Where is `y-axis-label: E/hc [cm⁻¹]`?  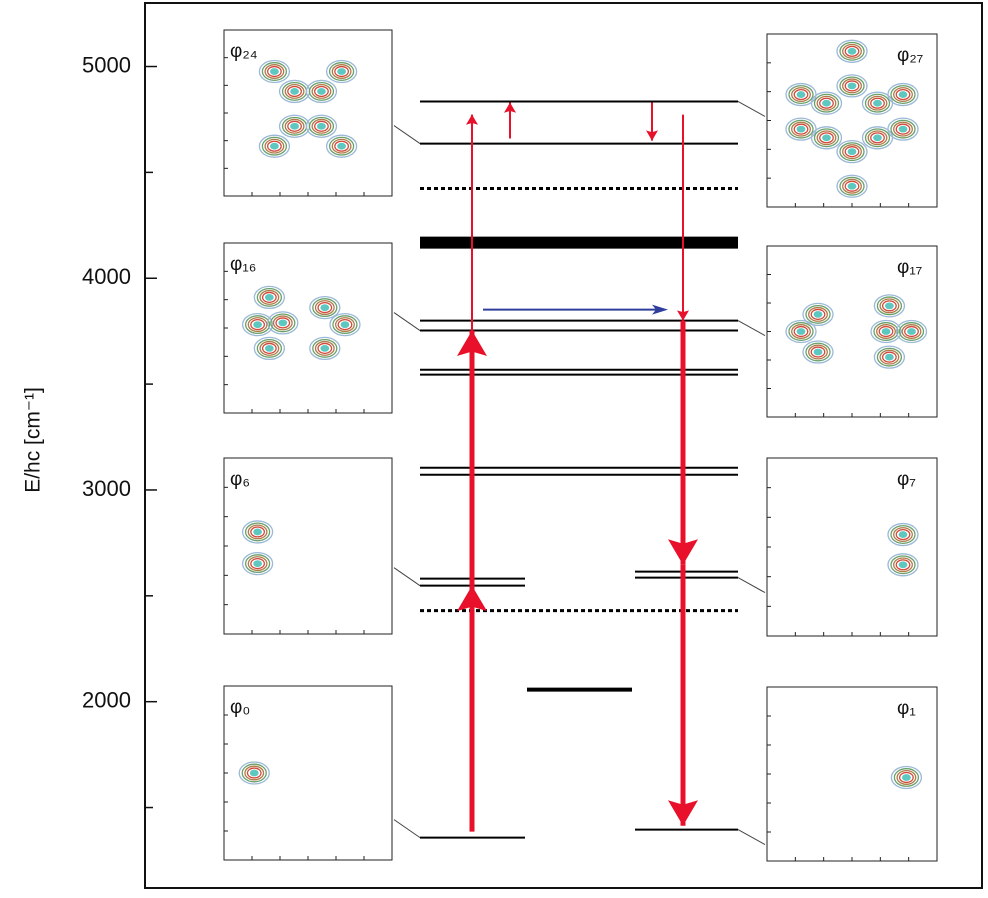
y-axis-label: E/hc [cm⁻¹] is located at coordinates (33, 440).